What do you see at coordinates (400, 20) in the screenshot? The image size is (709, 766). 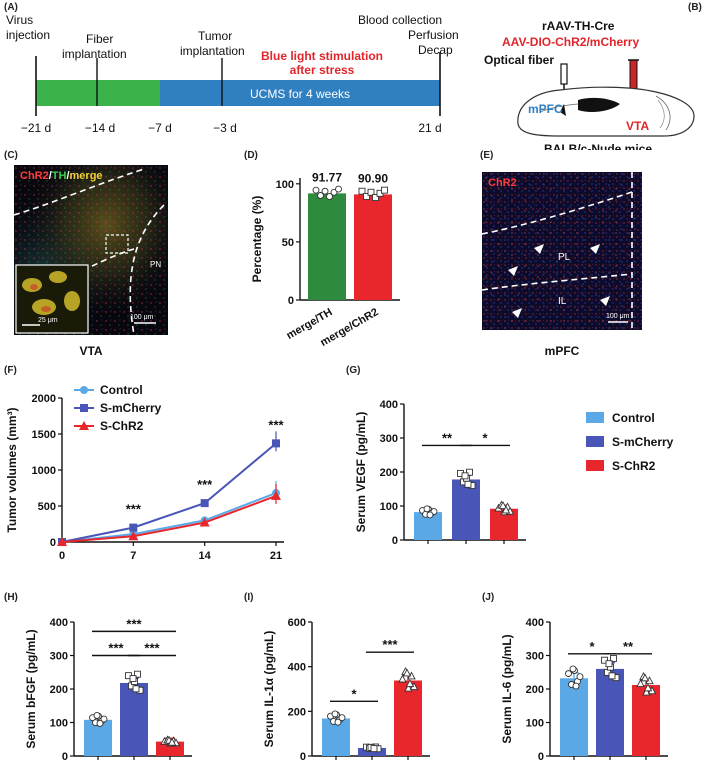 I see `event-blood-line1: Blood collection` at bounding box center [400, 20].